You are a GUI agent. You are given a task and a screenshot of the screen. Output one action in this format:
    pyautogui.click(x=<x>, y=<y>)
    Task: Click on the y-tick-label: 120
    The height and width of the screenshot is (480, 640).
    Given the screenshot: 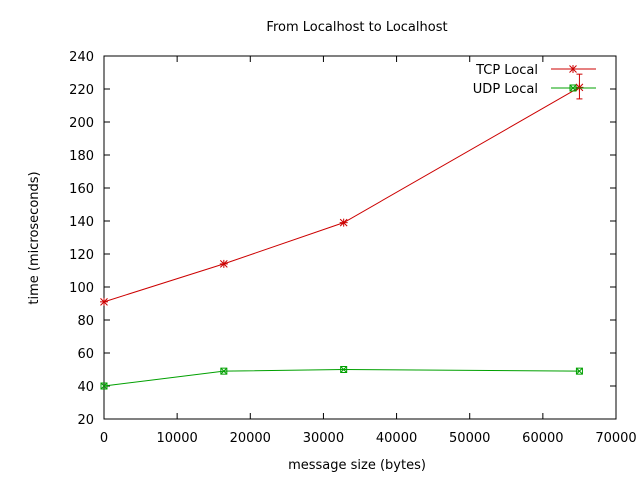 What is the action you would take?
    pyautogui.click(x=81, y=255)
    